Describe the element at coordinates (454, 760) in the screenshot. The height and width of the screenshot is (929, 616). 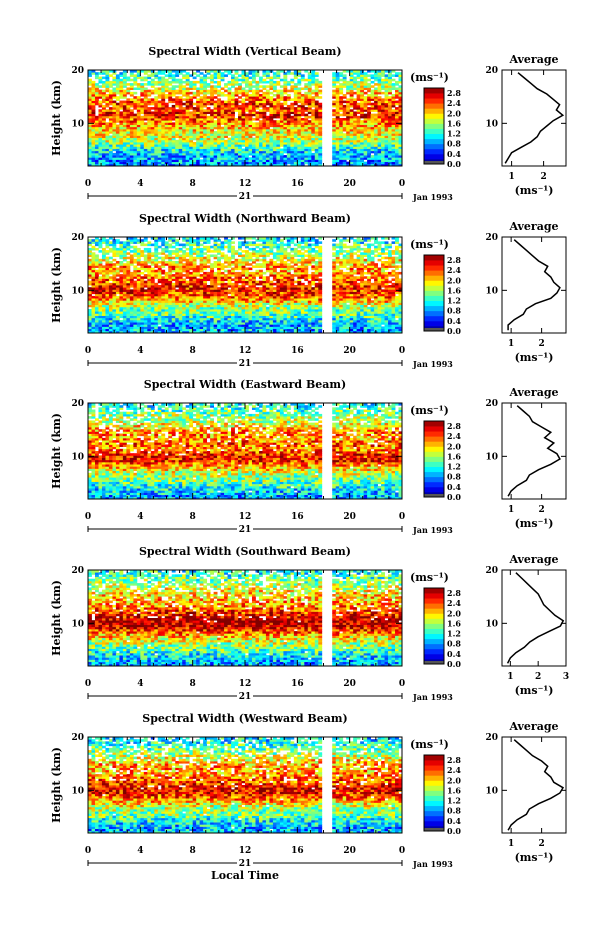
I see `colorbar-tick-label: 2.8` at that location.